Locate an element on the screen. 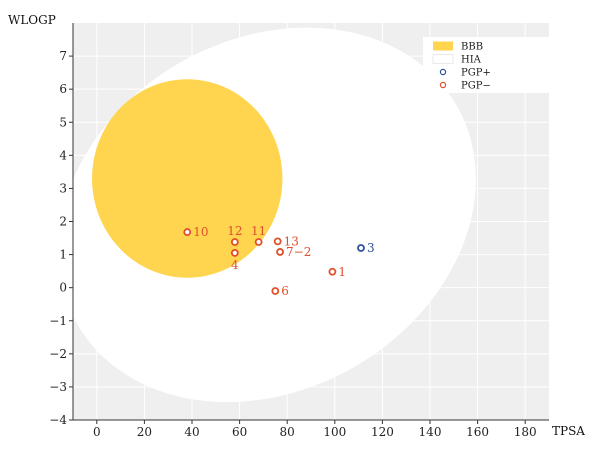  legend-label-pgp-minus: PGP− is located at coordinates (476, 86).